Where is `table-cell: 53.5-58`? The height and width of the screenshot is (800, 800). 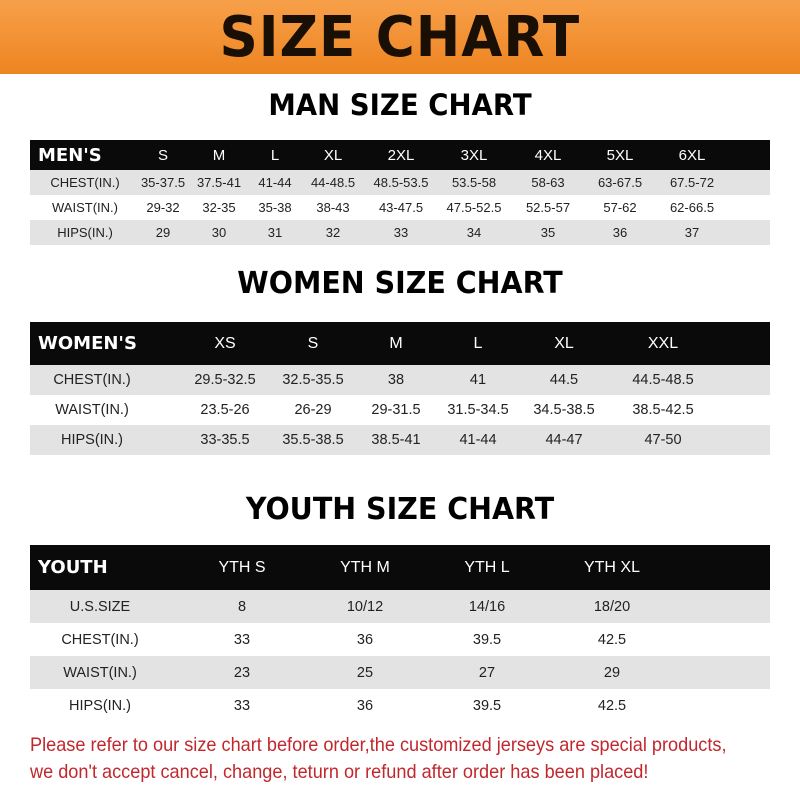 table-cell: 53.5-58 is located at coordinates (474, 182).